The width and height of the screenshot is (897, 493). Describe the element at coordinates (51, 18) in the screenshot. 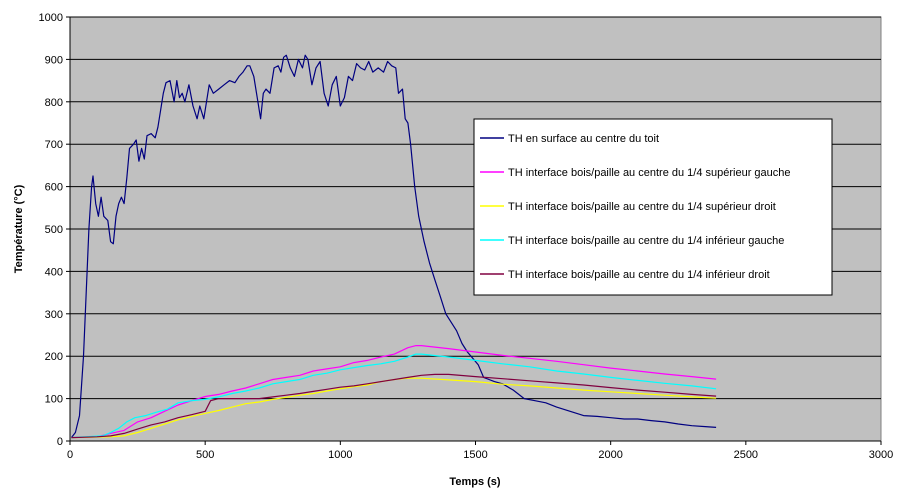

I see `y-tick-label: 1000` at that location.